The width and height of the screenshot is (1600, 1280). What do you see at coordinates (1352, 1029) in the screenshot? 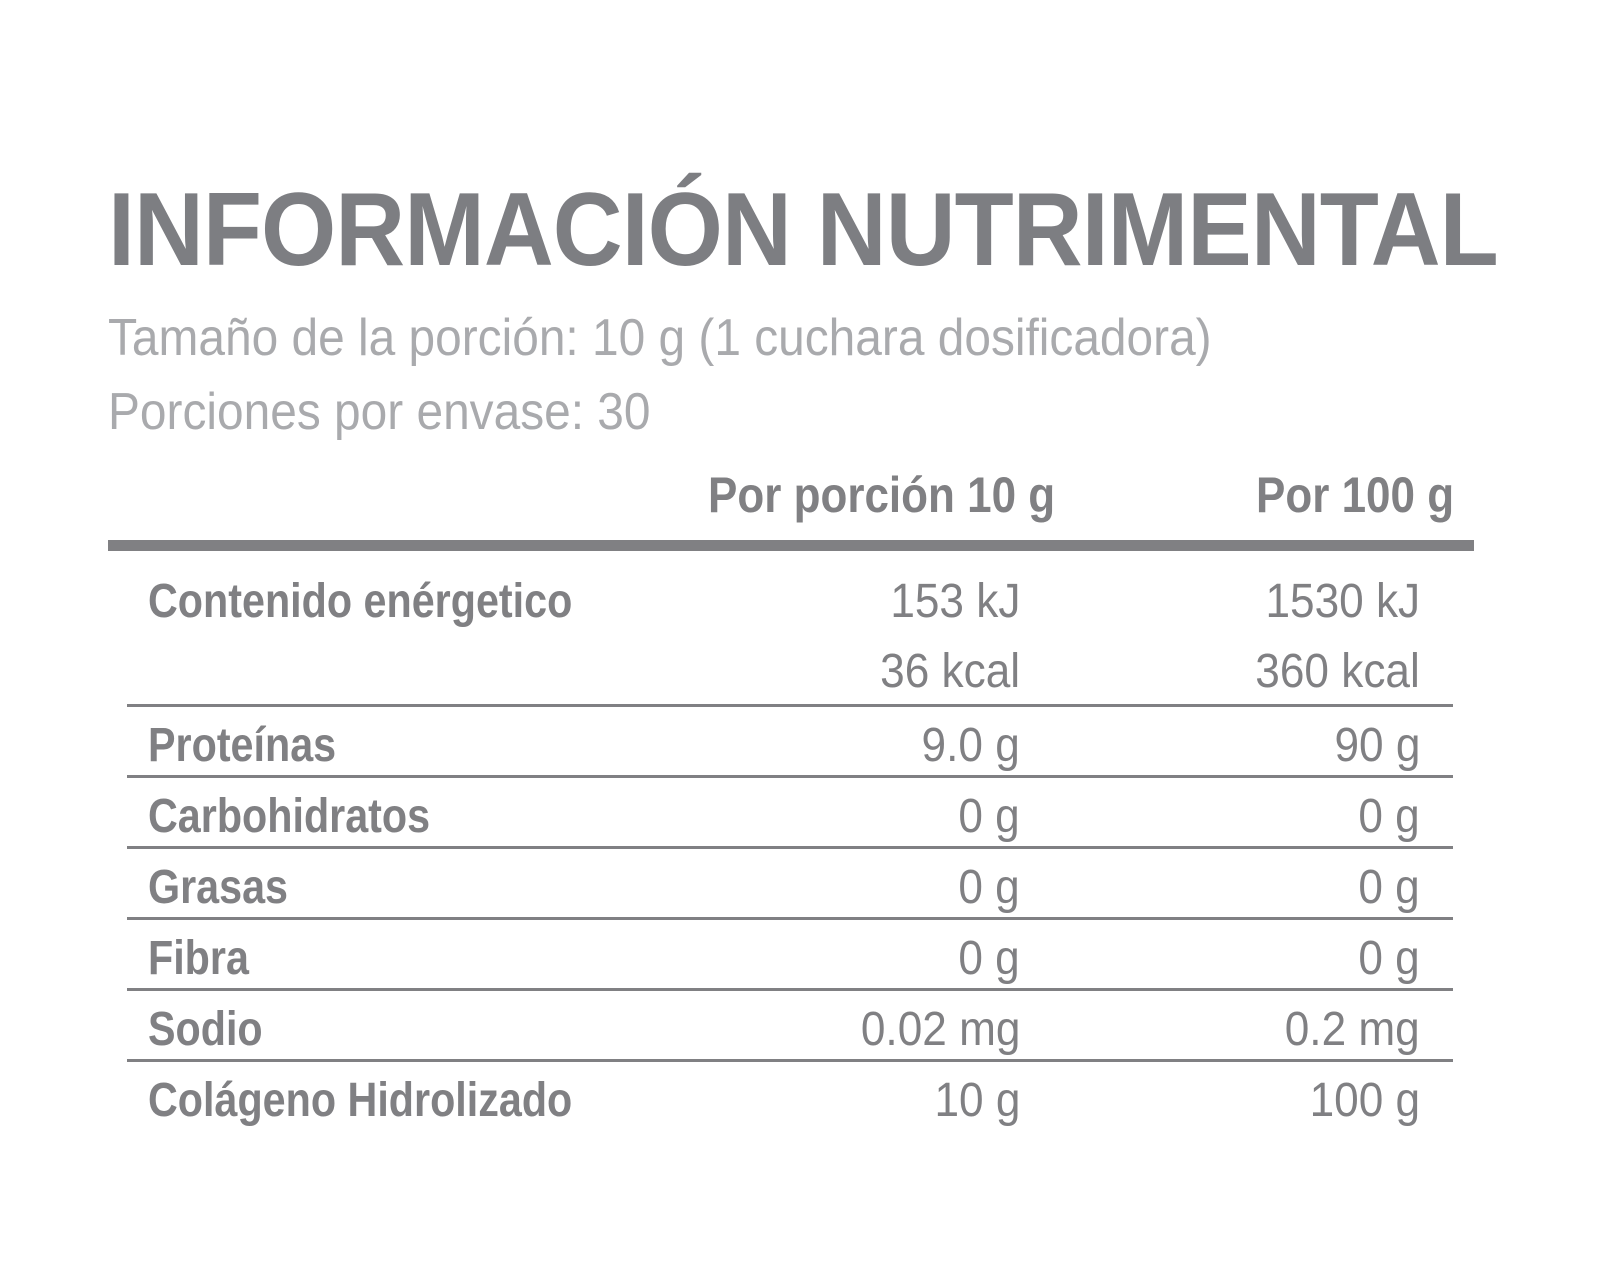
I see `row-value-sodium-100g: 0.2 mg` at bounding box center [1352, 1029].